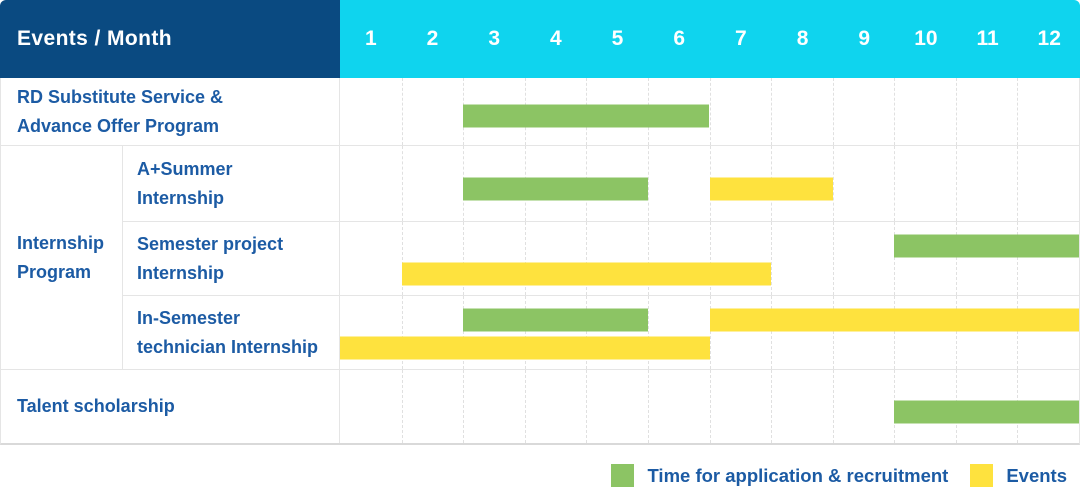 This screenshot has height=494, width=1080. I want to click on chart-cell-rd-substitute-service-advance-offer-program, so click(709, 111).